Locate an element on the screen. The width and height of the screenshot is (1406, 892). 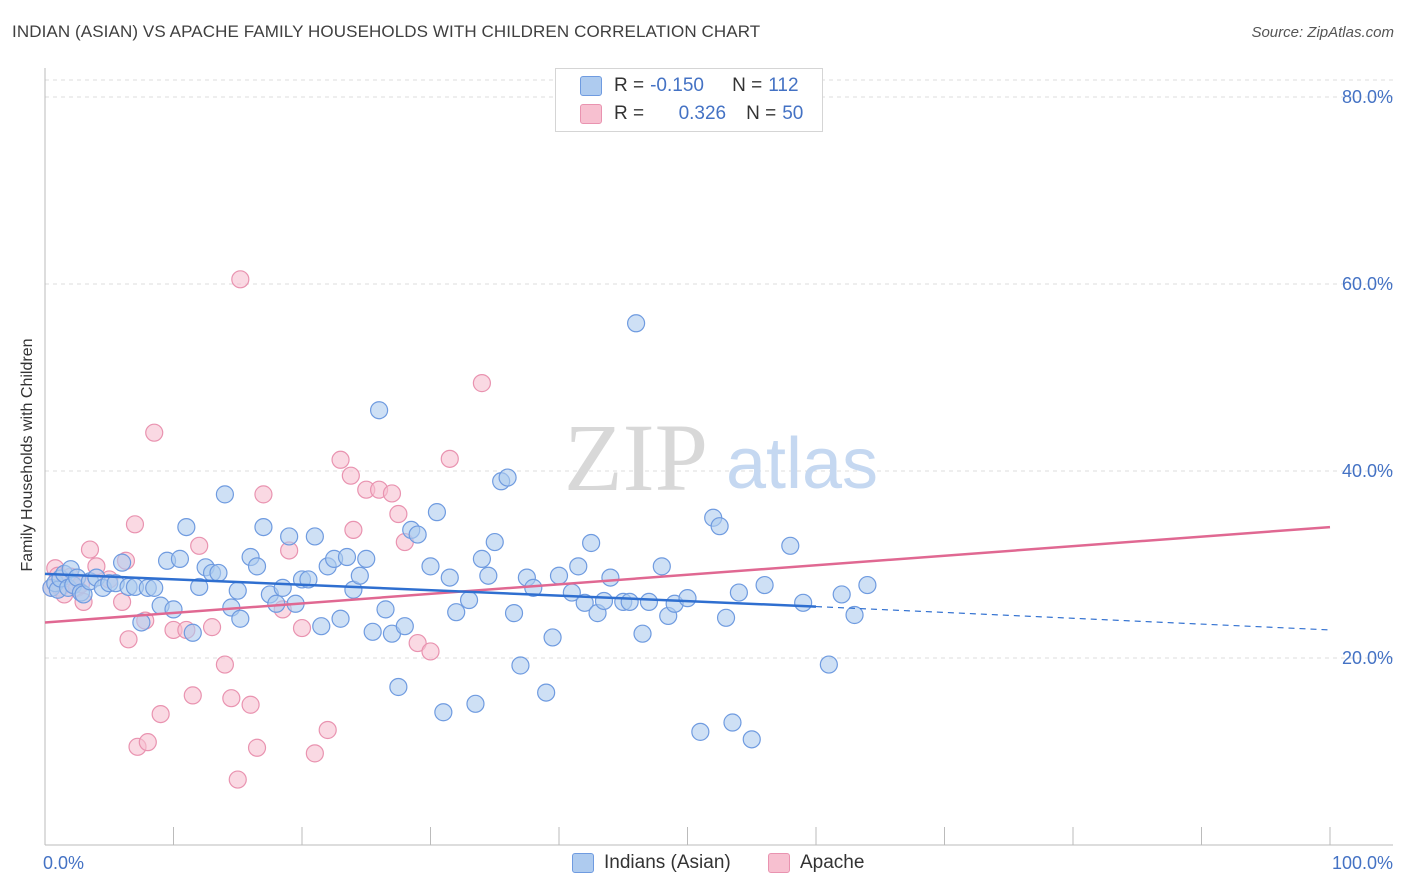
watermark: ZIP atlas is located at coordinates (721, 457).